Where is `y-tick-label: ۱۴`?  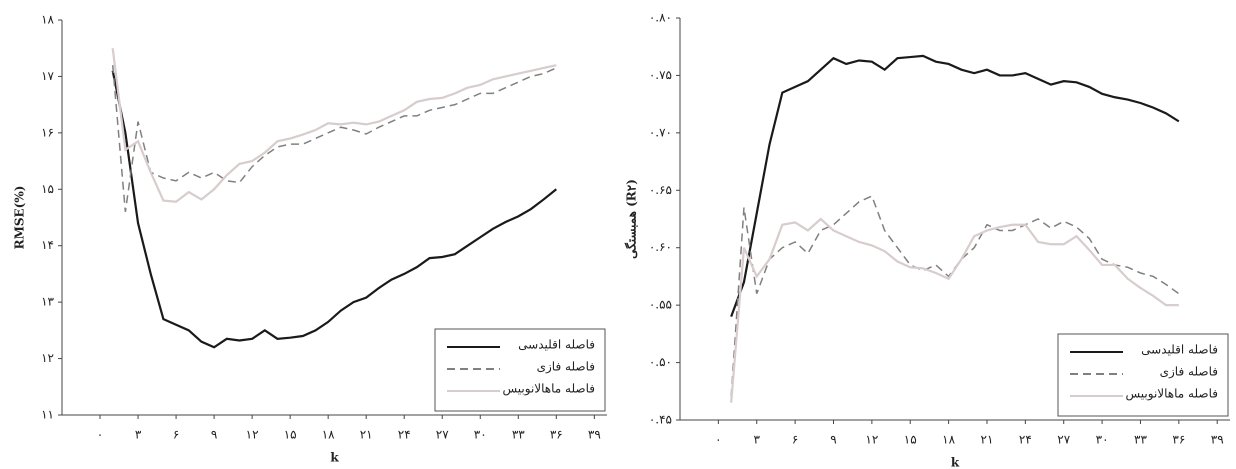 y-tick-label: ۱۴ is located at coordinates (47, 245).